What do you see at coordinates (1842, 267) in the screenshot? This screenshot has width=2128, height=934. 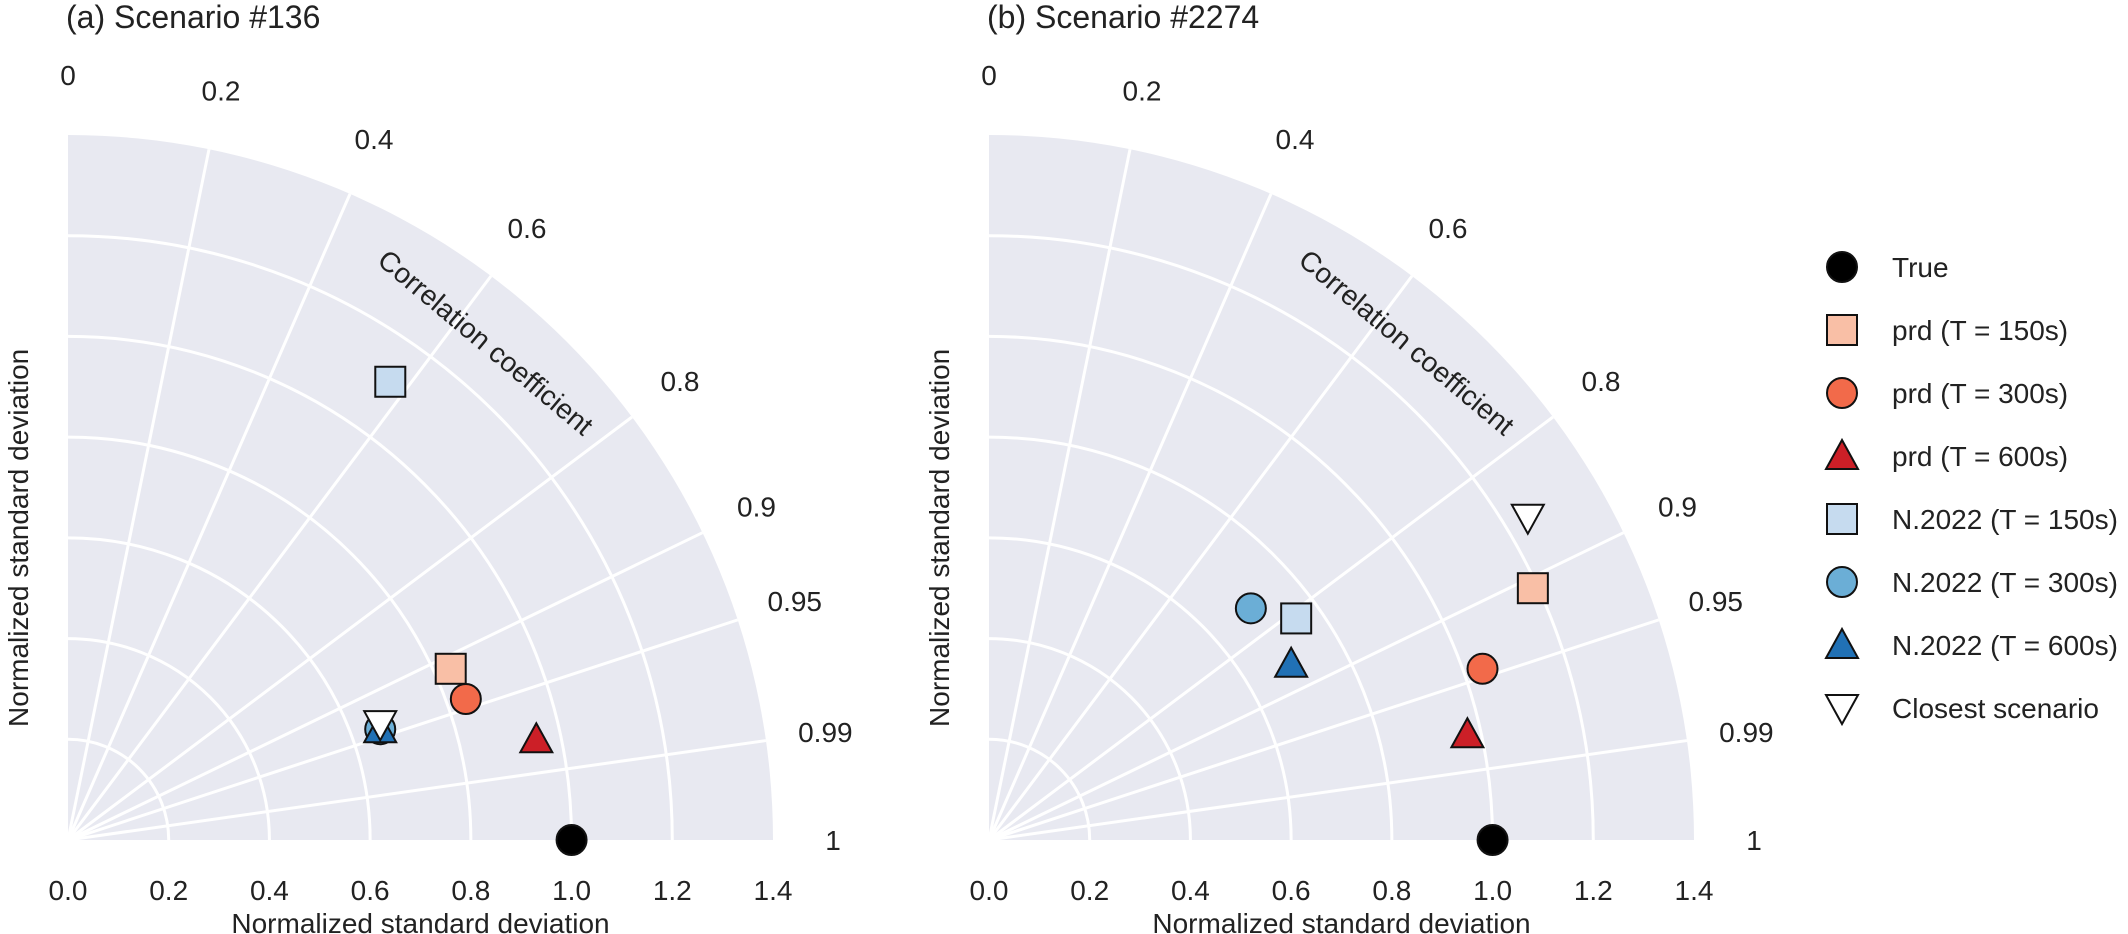 I see `legend-marker-true` at bounding box center [1842, 267].